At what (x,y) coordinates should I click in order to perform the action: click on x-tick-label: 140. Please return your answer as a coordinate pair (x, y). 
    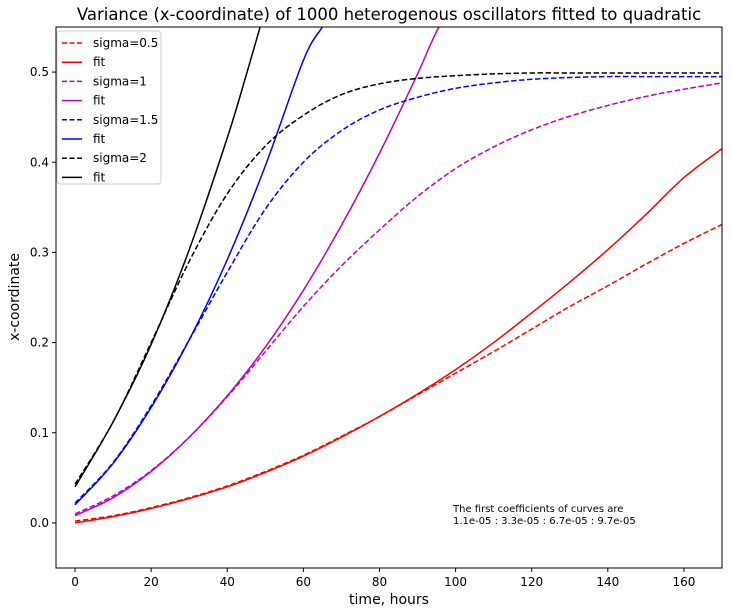
    Looking at the image, I should click on (607, 582).